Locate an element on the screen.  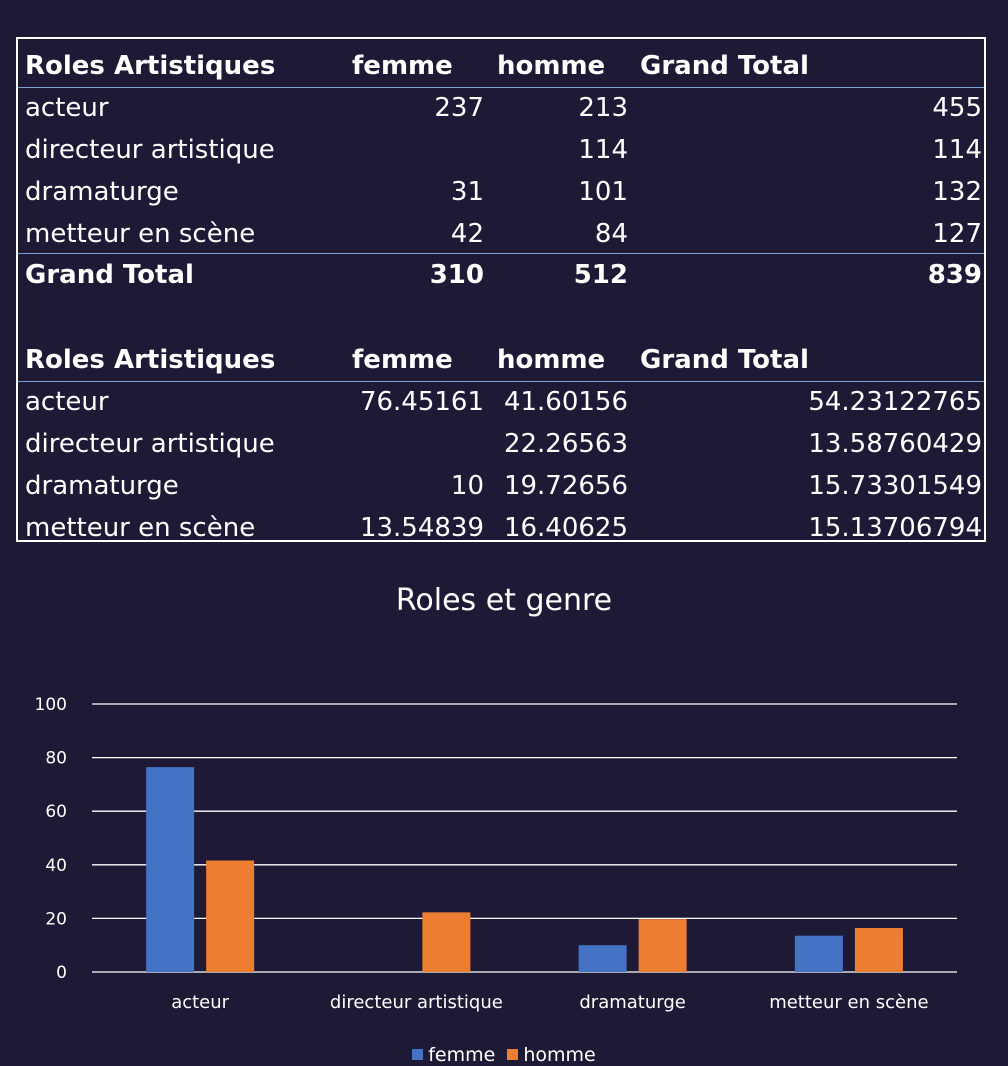
y-tick-label: 20 is located at coordinates (56, 919).